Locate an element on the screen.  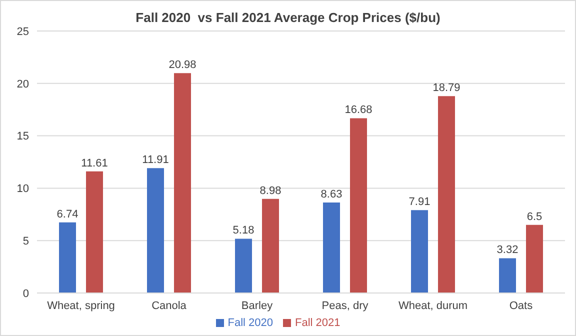
data-label: 20.98 is located at coordinates (182, 65).